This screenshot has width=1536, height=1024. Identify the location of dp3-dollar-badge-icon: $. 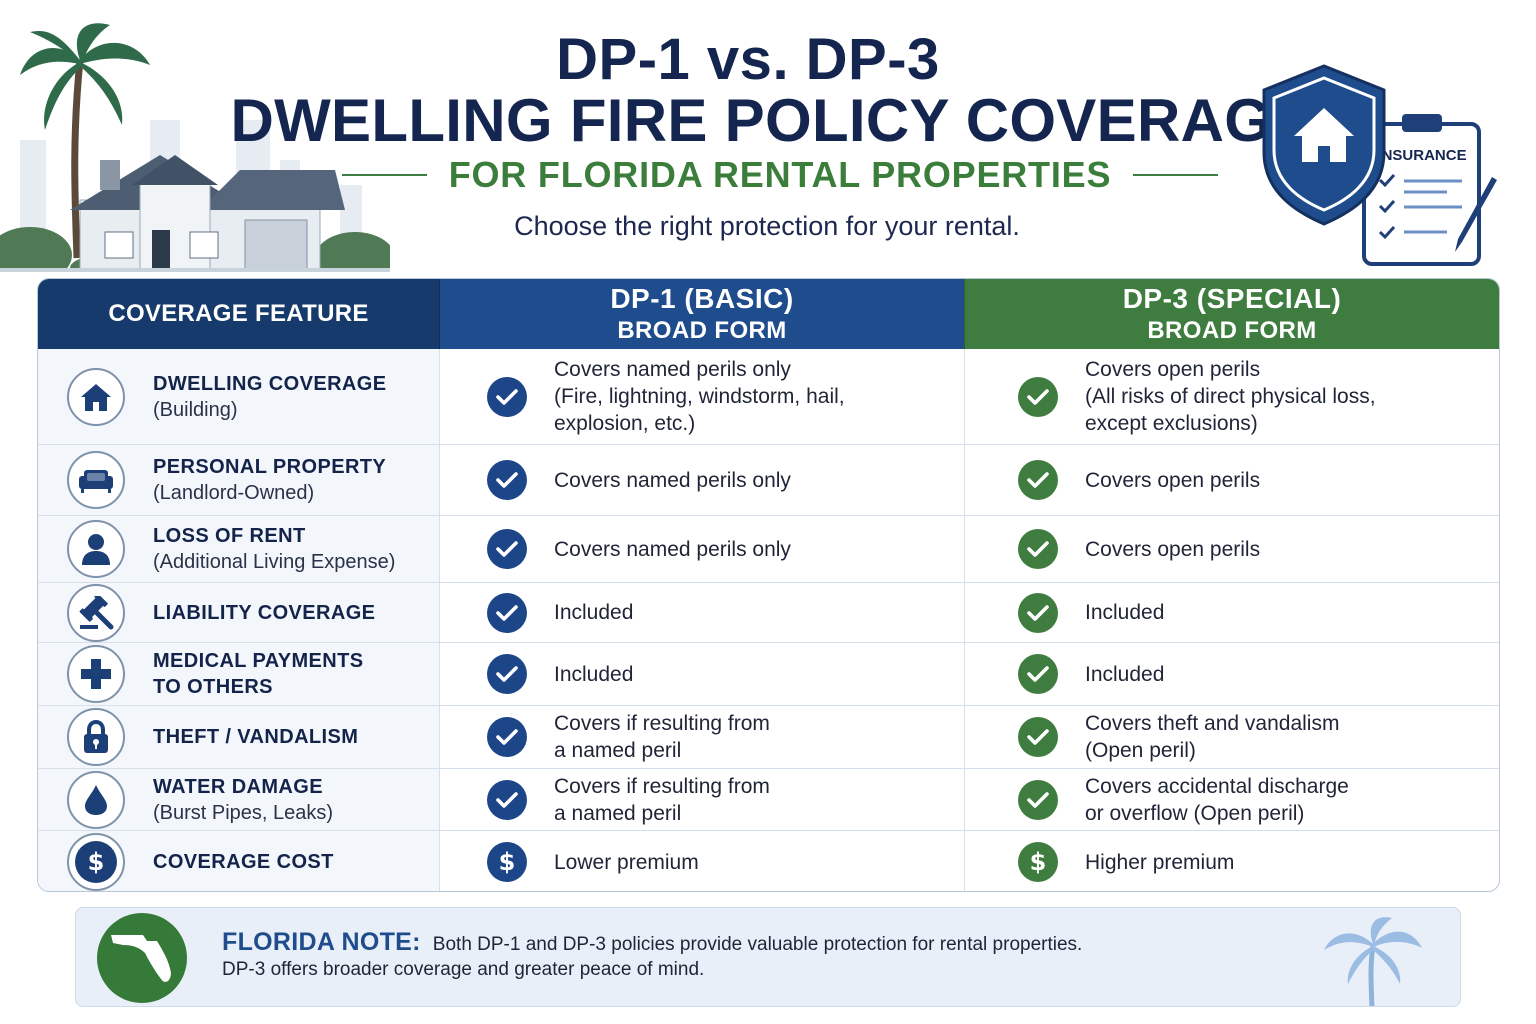
(1038, 862).